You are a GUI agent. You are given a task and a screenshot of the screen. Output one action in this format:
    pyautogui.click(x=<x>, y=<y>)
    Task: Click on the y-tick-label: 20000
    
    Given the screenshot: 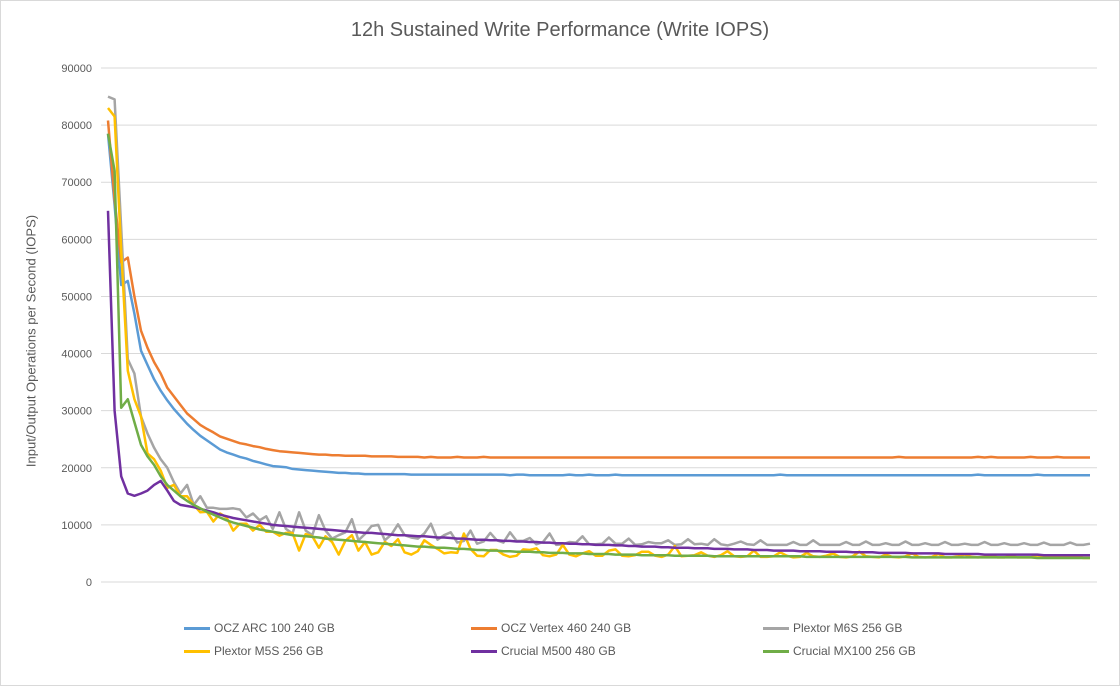 What is the action you would take?
    pyautogui.click(x=76, y=469)
    